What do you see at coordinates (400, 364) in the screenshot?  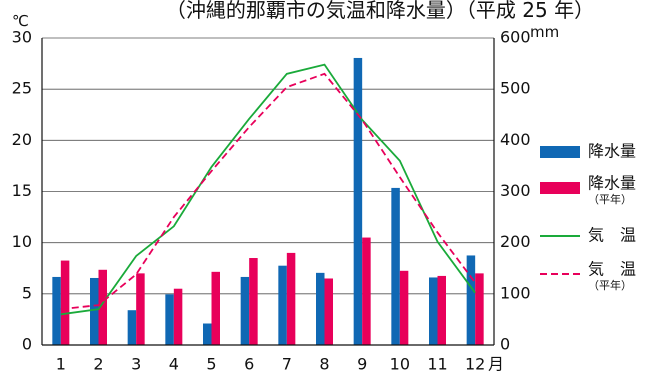 I see `x-tick-label: 10` at bounding box center [400, 364].